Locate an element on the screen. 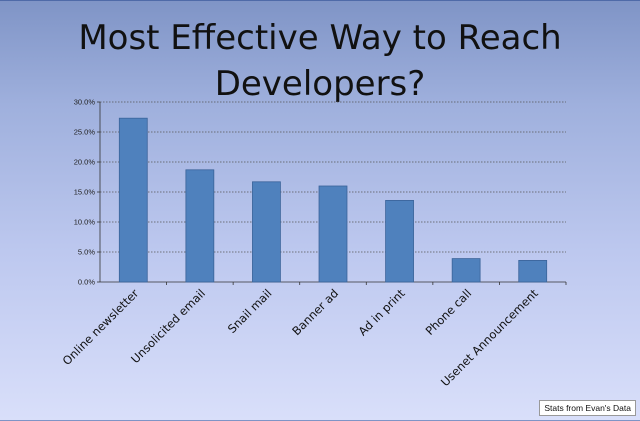 The image size is (640, 421). y-tick-label: 15.0% is located at coordinates (85, 192).